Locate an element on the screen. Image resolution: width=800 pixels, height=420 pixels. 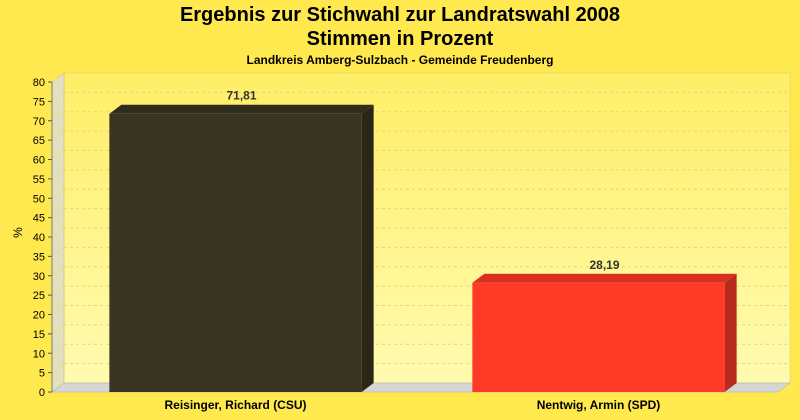
chart-title-line2: Stimmen in Prozent is located at coordinates (400, 39).